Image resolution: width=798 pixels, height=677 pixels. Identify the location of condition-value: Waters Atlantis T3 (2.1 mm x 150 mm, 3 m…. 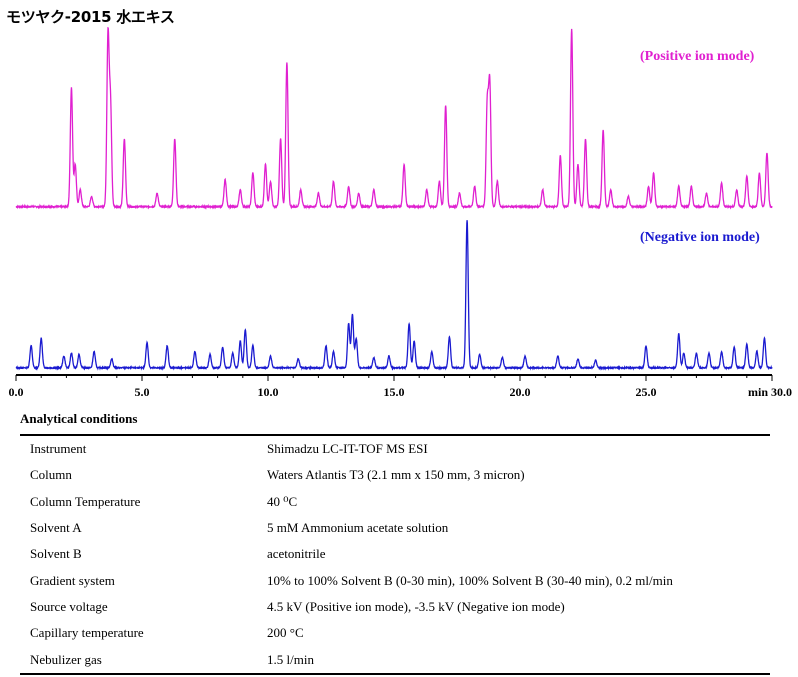
(396, 475).